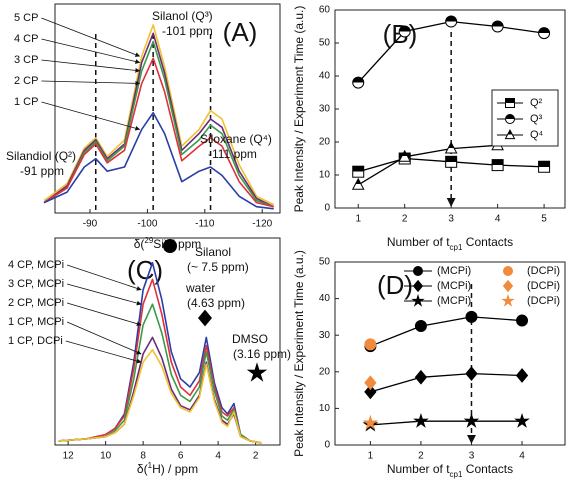 This screenshot has height=482, width=574. Describe the element at coordinates (456, 247) in the screenshot. I see `x-axis-label-part: cp1` at that location.